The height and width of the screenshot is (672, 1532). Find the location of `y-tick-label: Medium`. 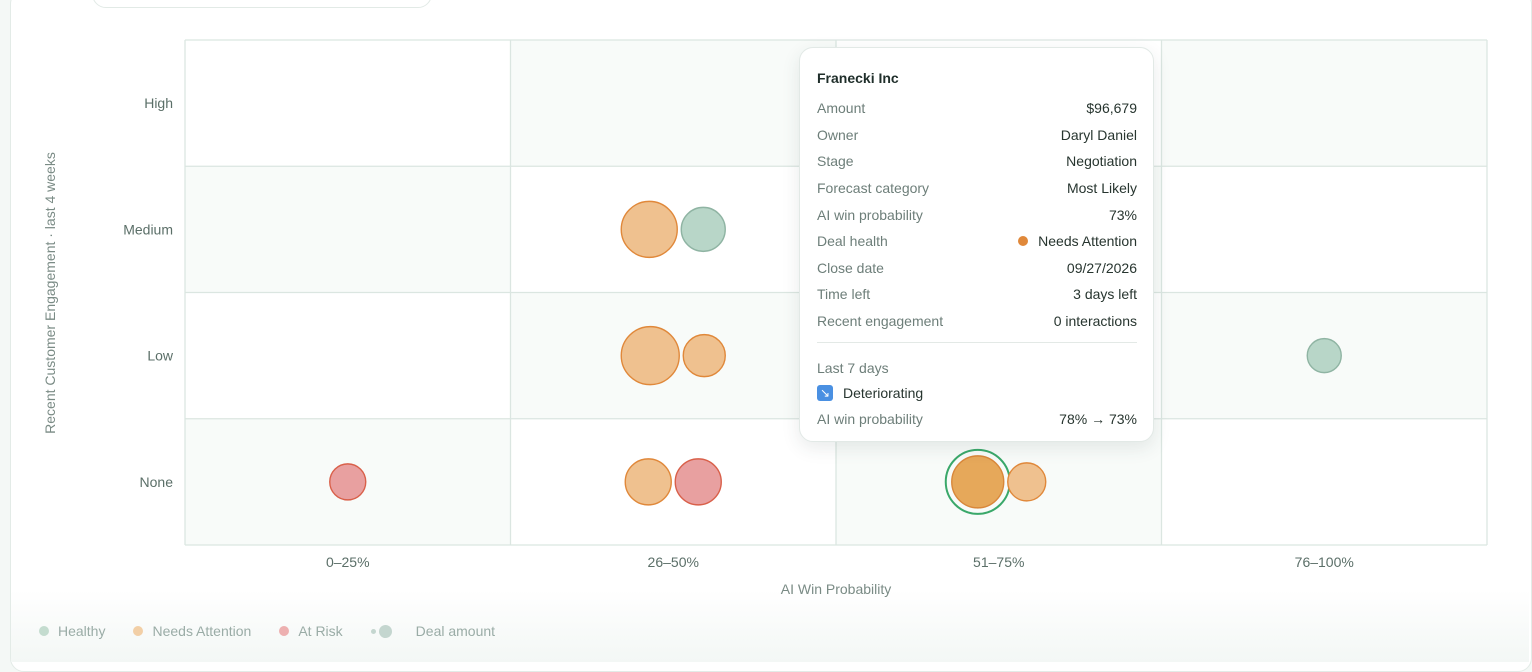

y-tick-label: Medium is located at coordinates (148, 229).